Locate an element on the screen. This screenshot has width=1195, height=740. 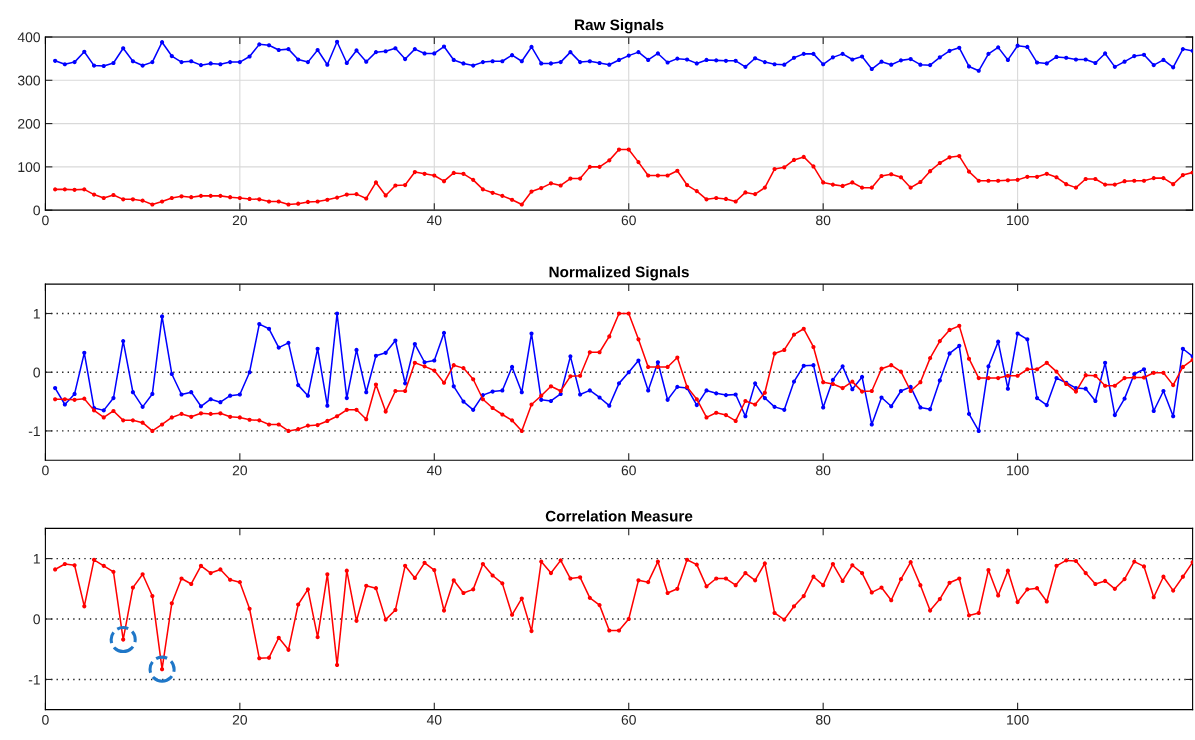
chart-title: Correlation Measure is located at coordinates (619, 516).